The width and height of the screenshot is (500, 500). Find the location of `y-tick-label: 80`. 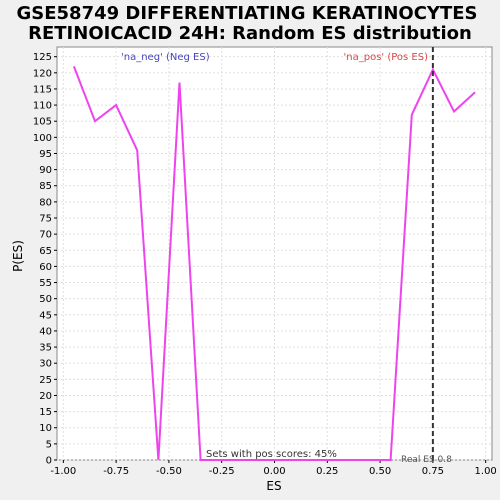

y-tick-label: 80 is located at coordinates (45, 202).